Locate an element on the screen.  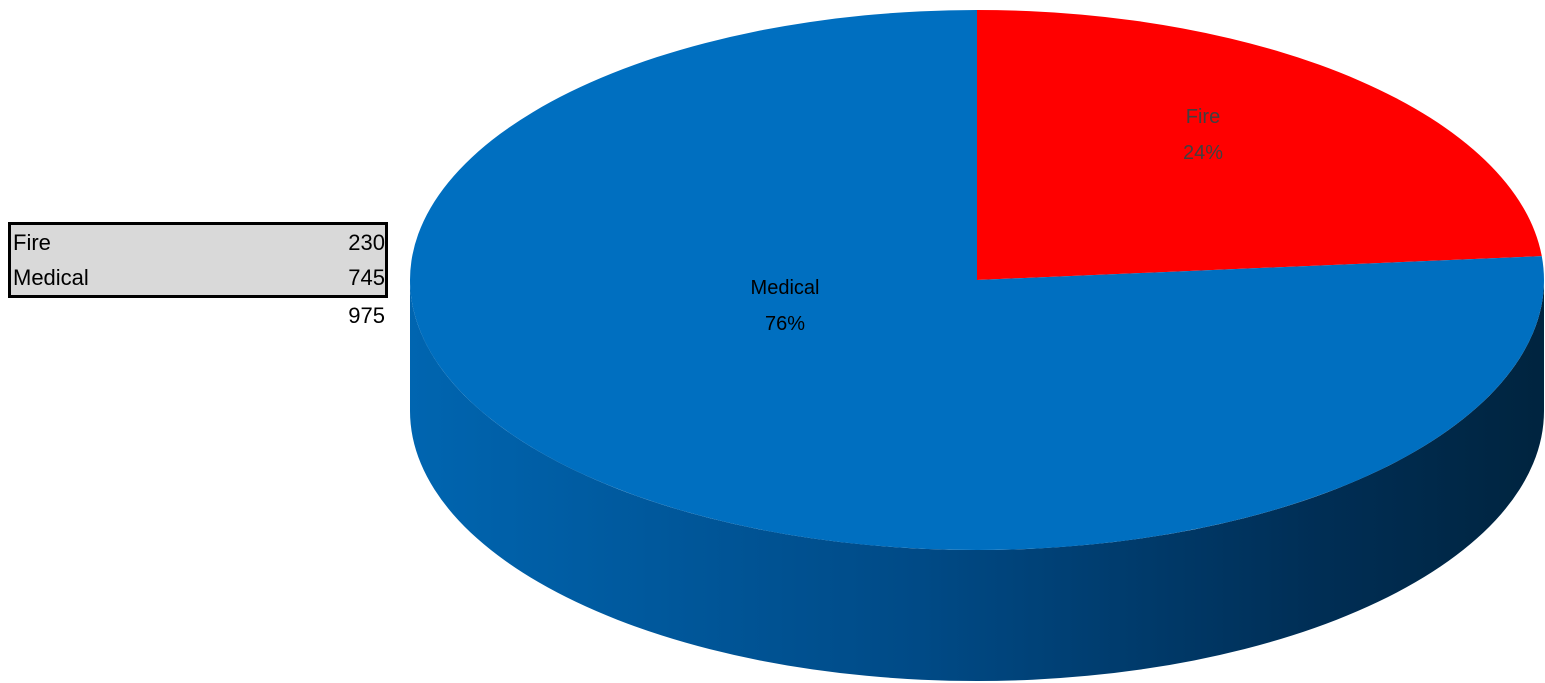
data-table: Fire 230 Medical 745 975 is located at coordinates (198, 278).